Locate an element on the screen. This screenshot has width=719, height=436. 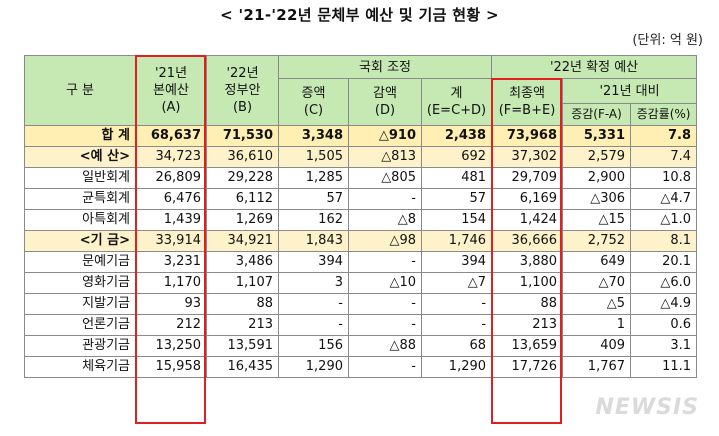
unit-label: (단위: 억 원) is located at coordinates (667, 40).